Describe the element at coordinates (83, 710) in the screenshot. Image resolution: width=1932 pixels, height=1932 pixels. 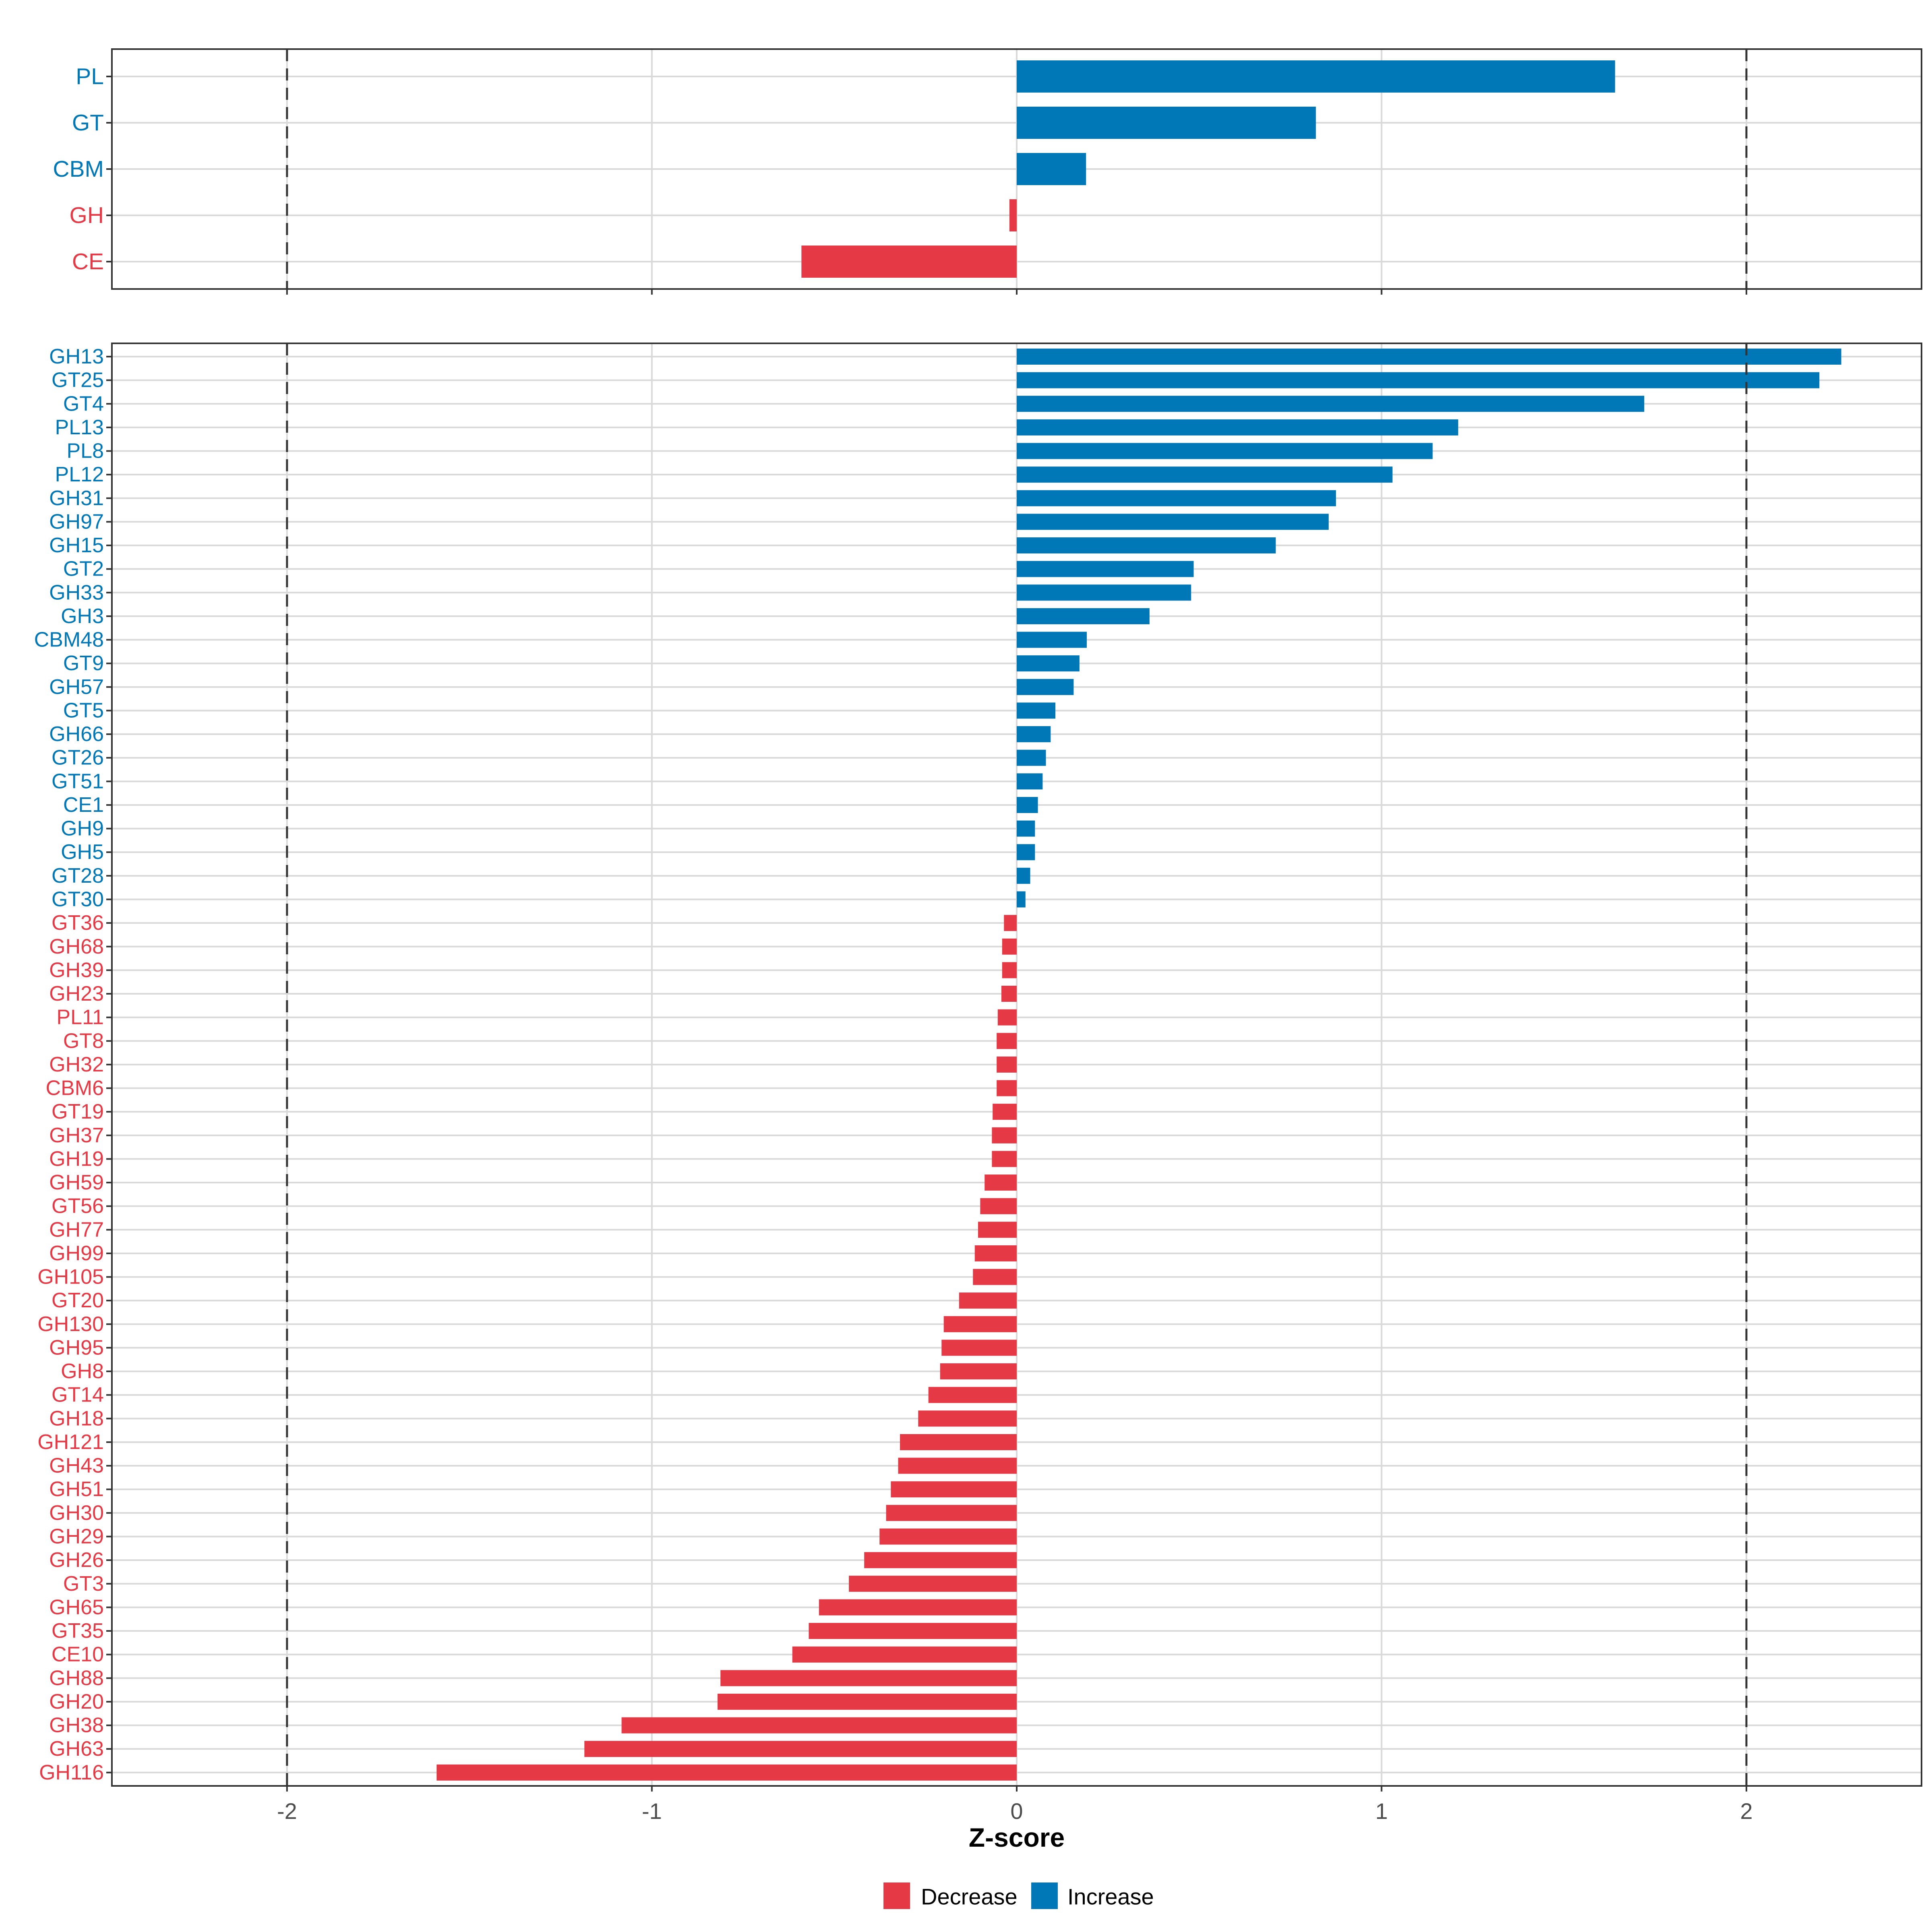
I see `category-label-gt5: GT5` at that location.